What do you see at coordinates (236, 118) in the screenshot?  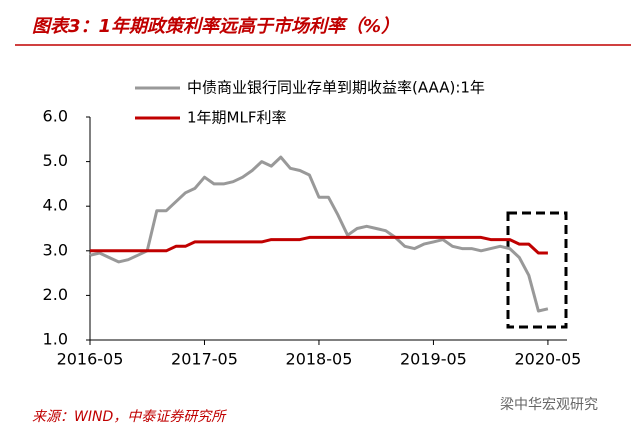 I see `legend-label: 1年期MLF利率` at bounding box center [236, 118].